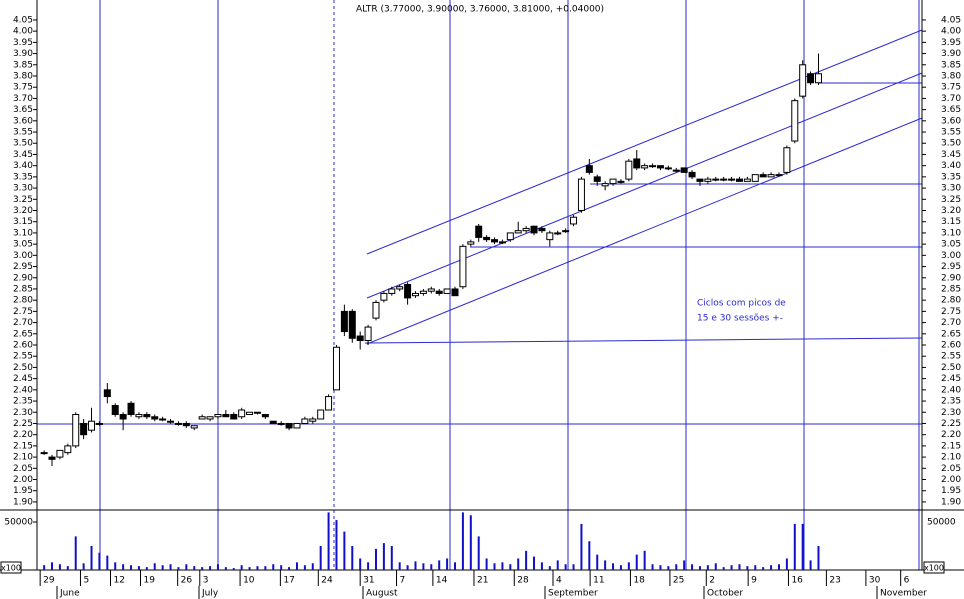  Describe the element at coordinates (951, 20) in the screenshot. I see `y-tick-label: 4.05` at that location.